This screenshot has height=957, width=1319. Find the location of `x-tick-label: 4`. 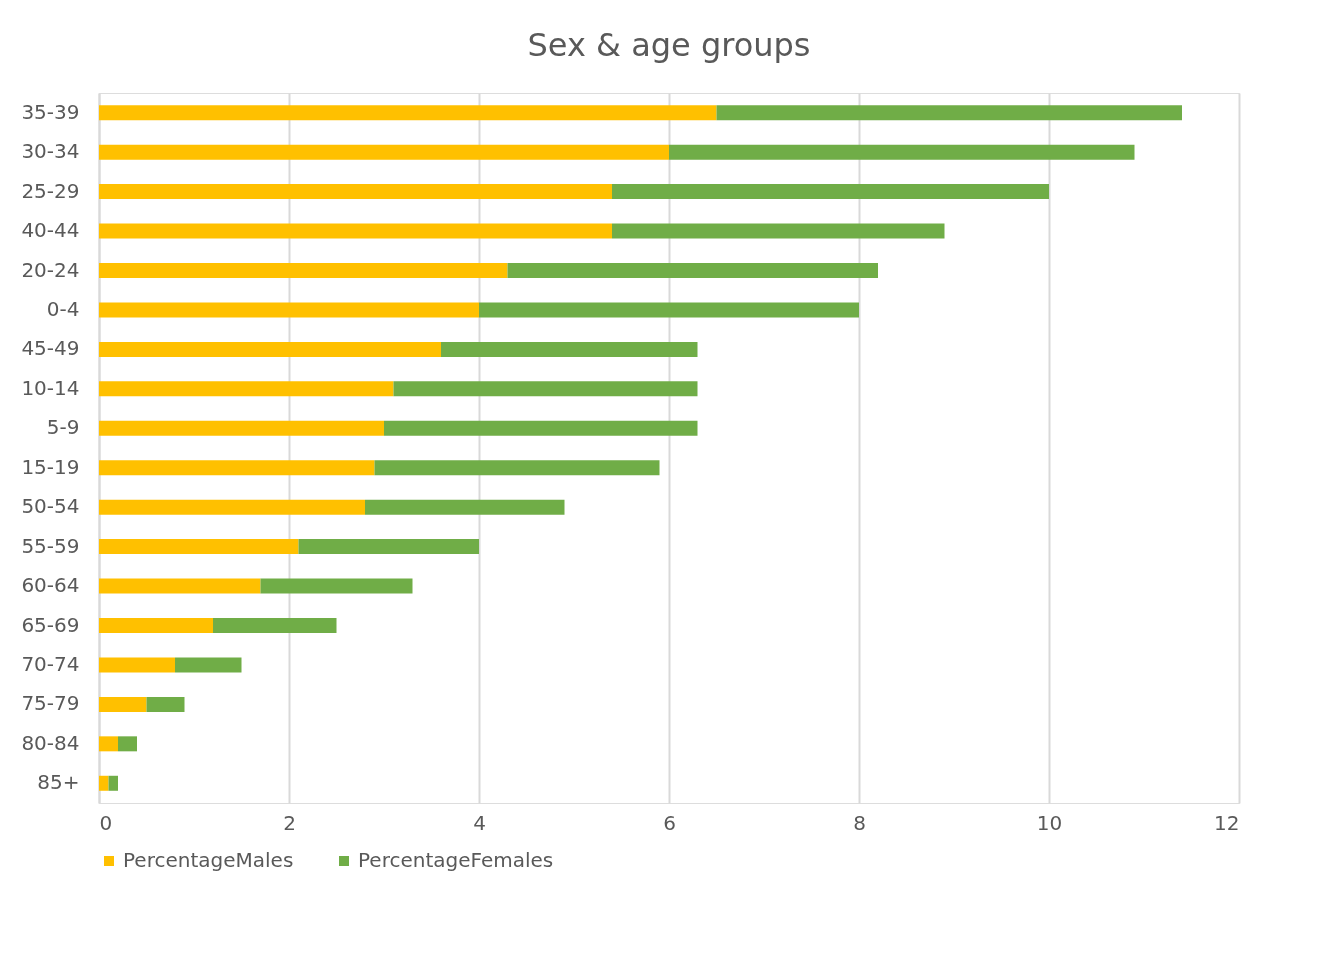

x-tick-label: 4 is located at coordinates (479, 822).